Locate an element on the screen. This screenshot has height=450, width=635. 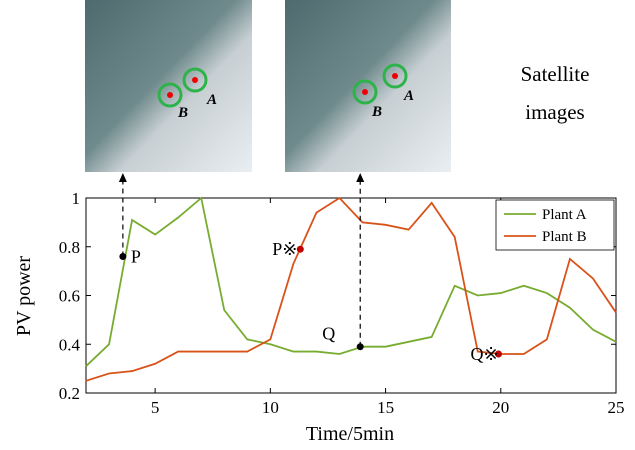
annotation-label: P is located at coordinates (136, 257).